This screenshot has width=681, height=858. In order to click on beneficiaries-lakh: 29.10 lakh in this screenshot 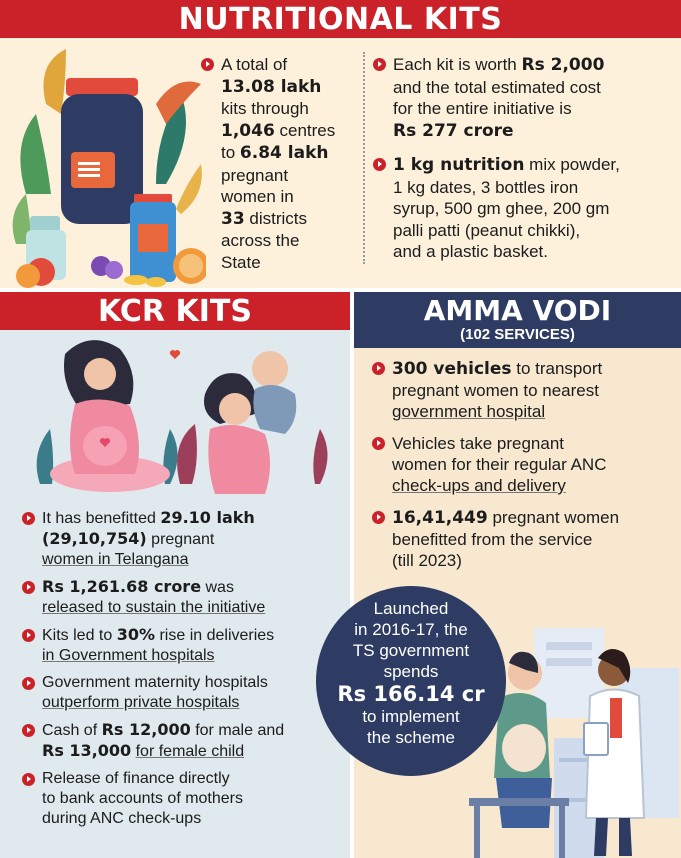, I will do `click(207, 517)`.